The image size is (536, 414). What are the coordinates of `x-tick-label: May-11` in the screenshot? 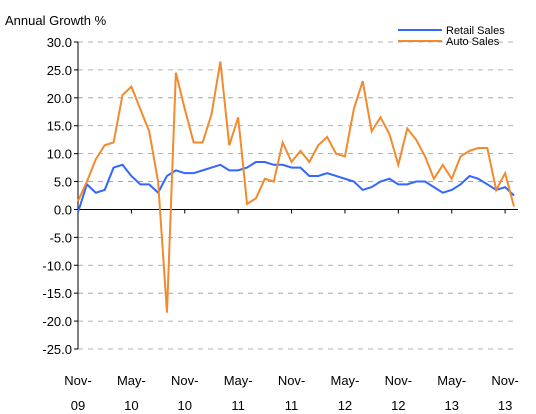 It's located at (238, 393).